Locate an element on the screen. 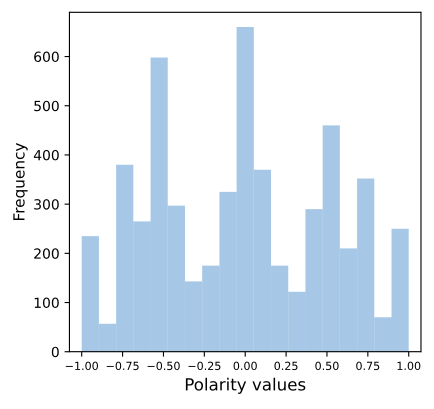  x-tick-label: −0.25 is located at coordinates (204, 366).